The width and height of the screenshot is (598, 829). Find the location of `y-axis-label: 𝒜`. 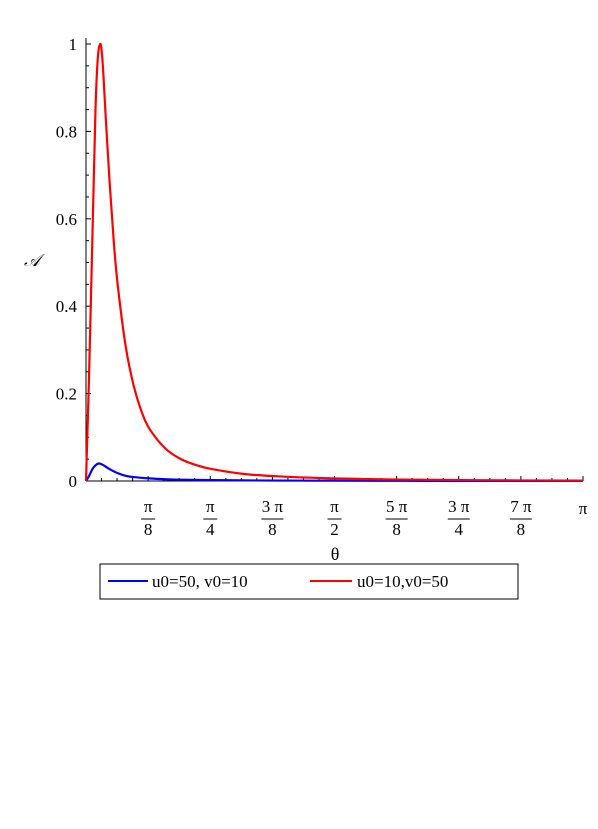

y-axis-label: 𝒜 is located at coordinates (34, 261).